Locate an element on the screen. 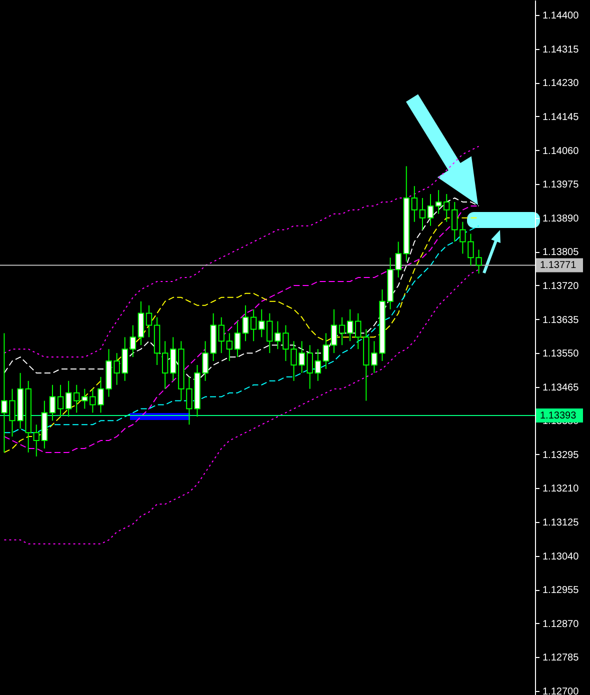 The width and height of the screenshot is (590, 695). y-tick-label: 1.13805 is located at coordinates (561, 252).